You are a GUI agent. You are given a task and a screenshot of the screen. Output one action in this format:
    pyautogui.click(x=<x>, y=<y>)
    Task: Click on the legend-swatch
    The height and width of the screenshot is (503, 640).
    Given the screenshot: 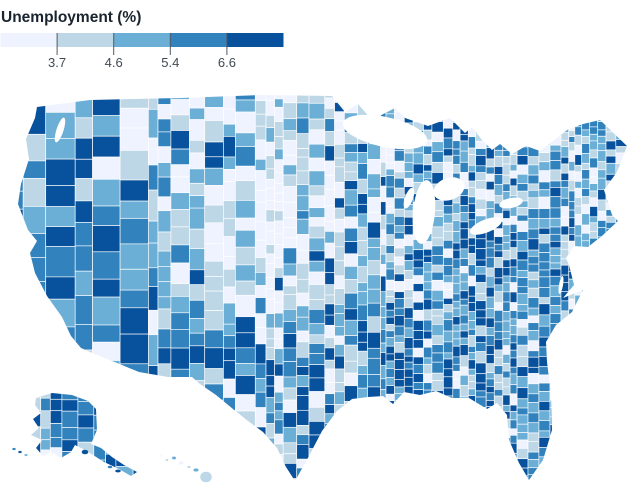 What is the action you would take?
    pyautogui.click(x=255, y=40)
    